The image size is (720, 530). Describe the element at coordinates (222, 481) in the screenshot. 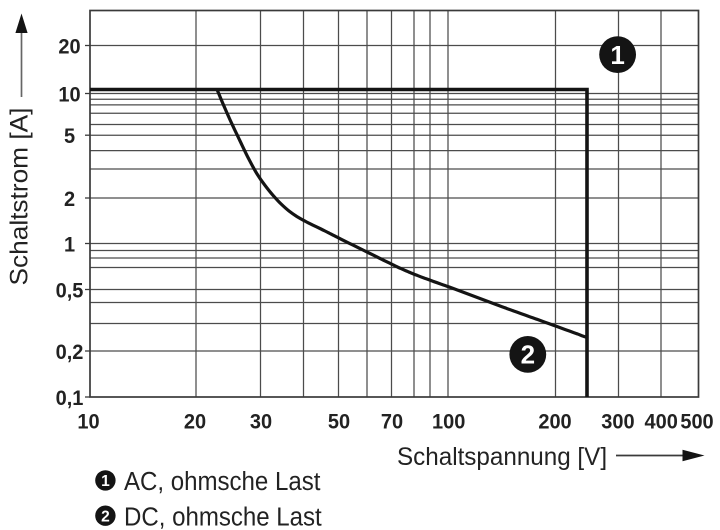

I see `svg-text: AC, ohmsche Last` at that location.